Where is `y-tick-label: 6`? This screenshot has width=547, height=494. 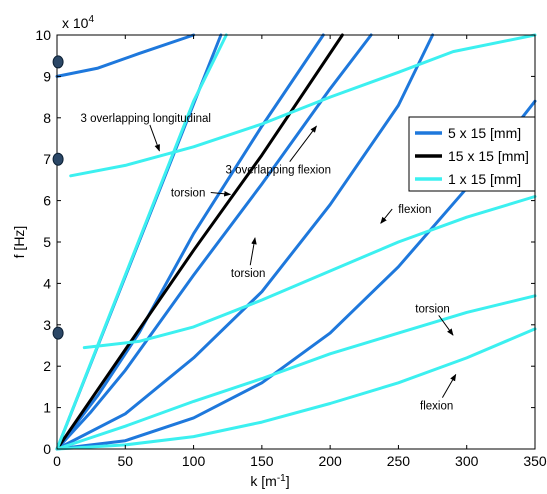
y-tick-label: 6 is located at coordinates (47, 201).